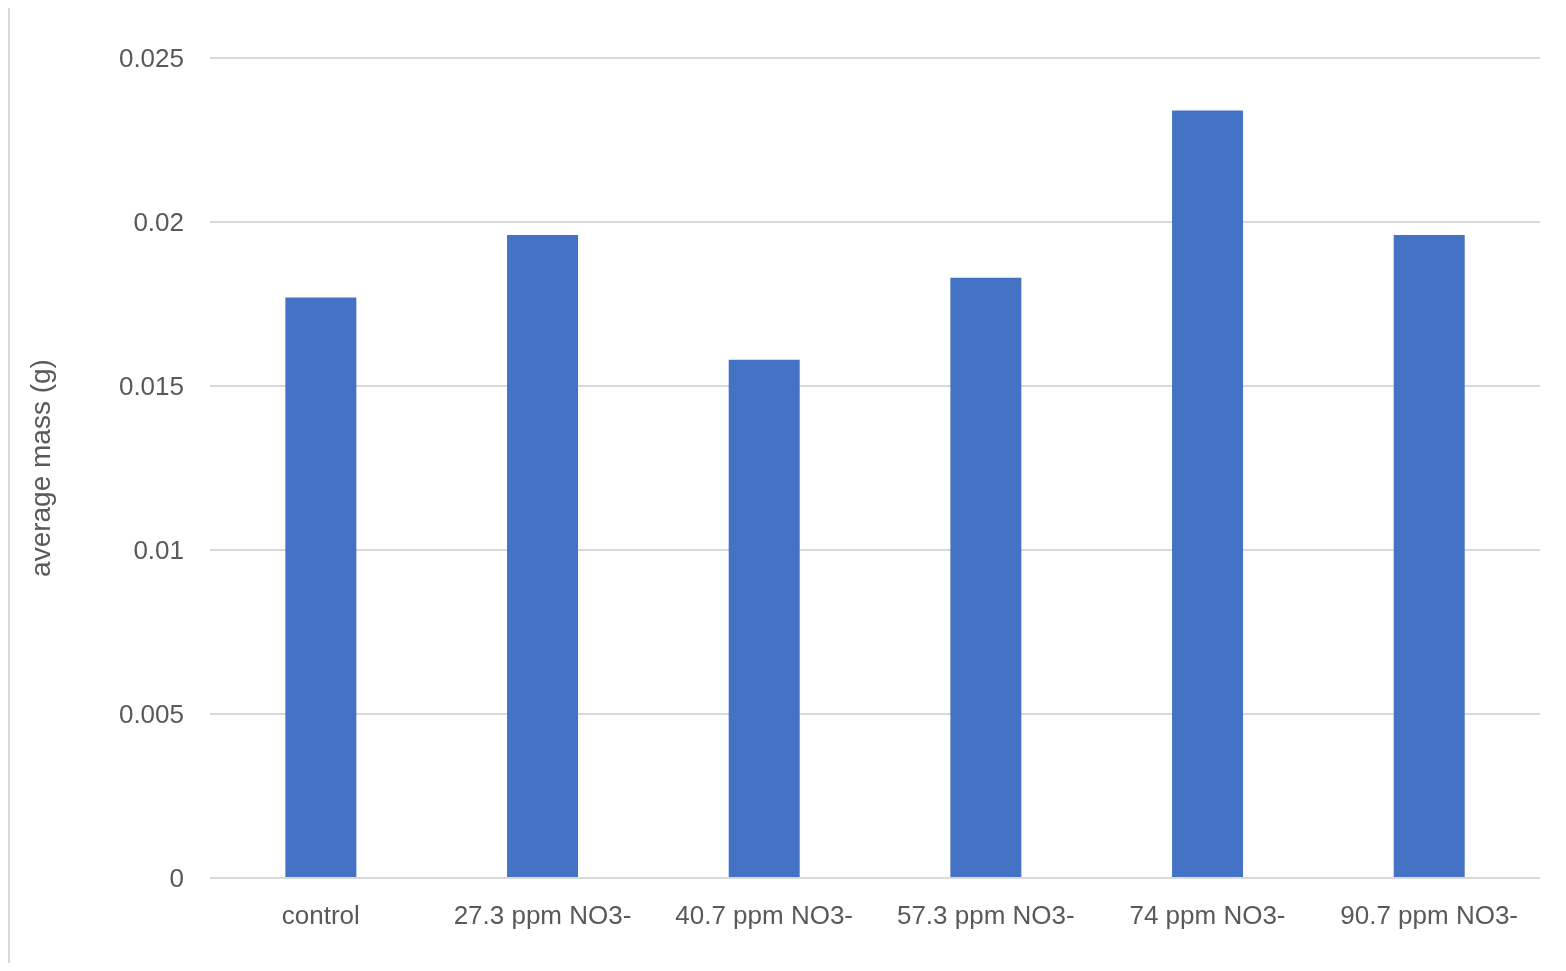 This screenshot has width=1566, height=971. Describe the element at coordinates (40, 468) in the screenshot. I see `y-axis-title: average mass (g)` at that location.